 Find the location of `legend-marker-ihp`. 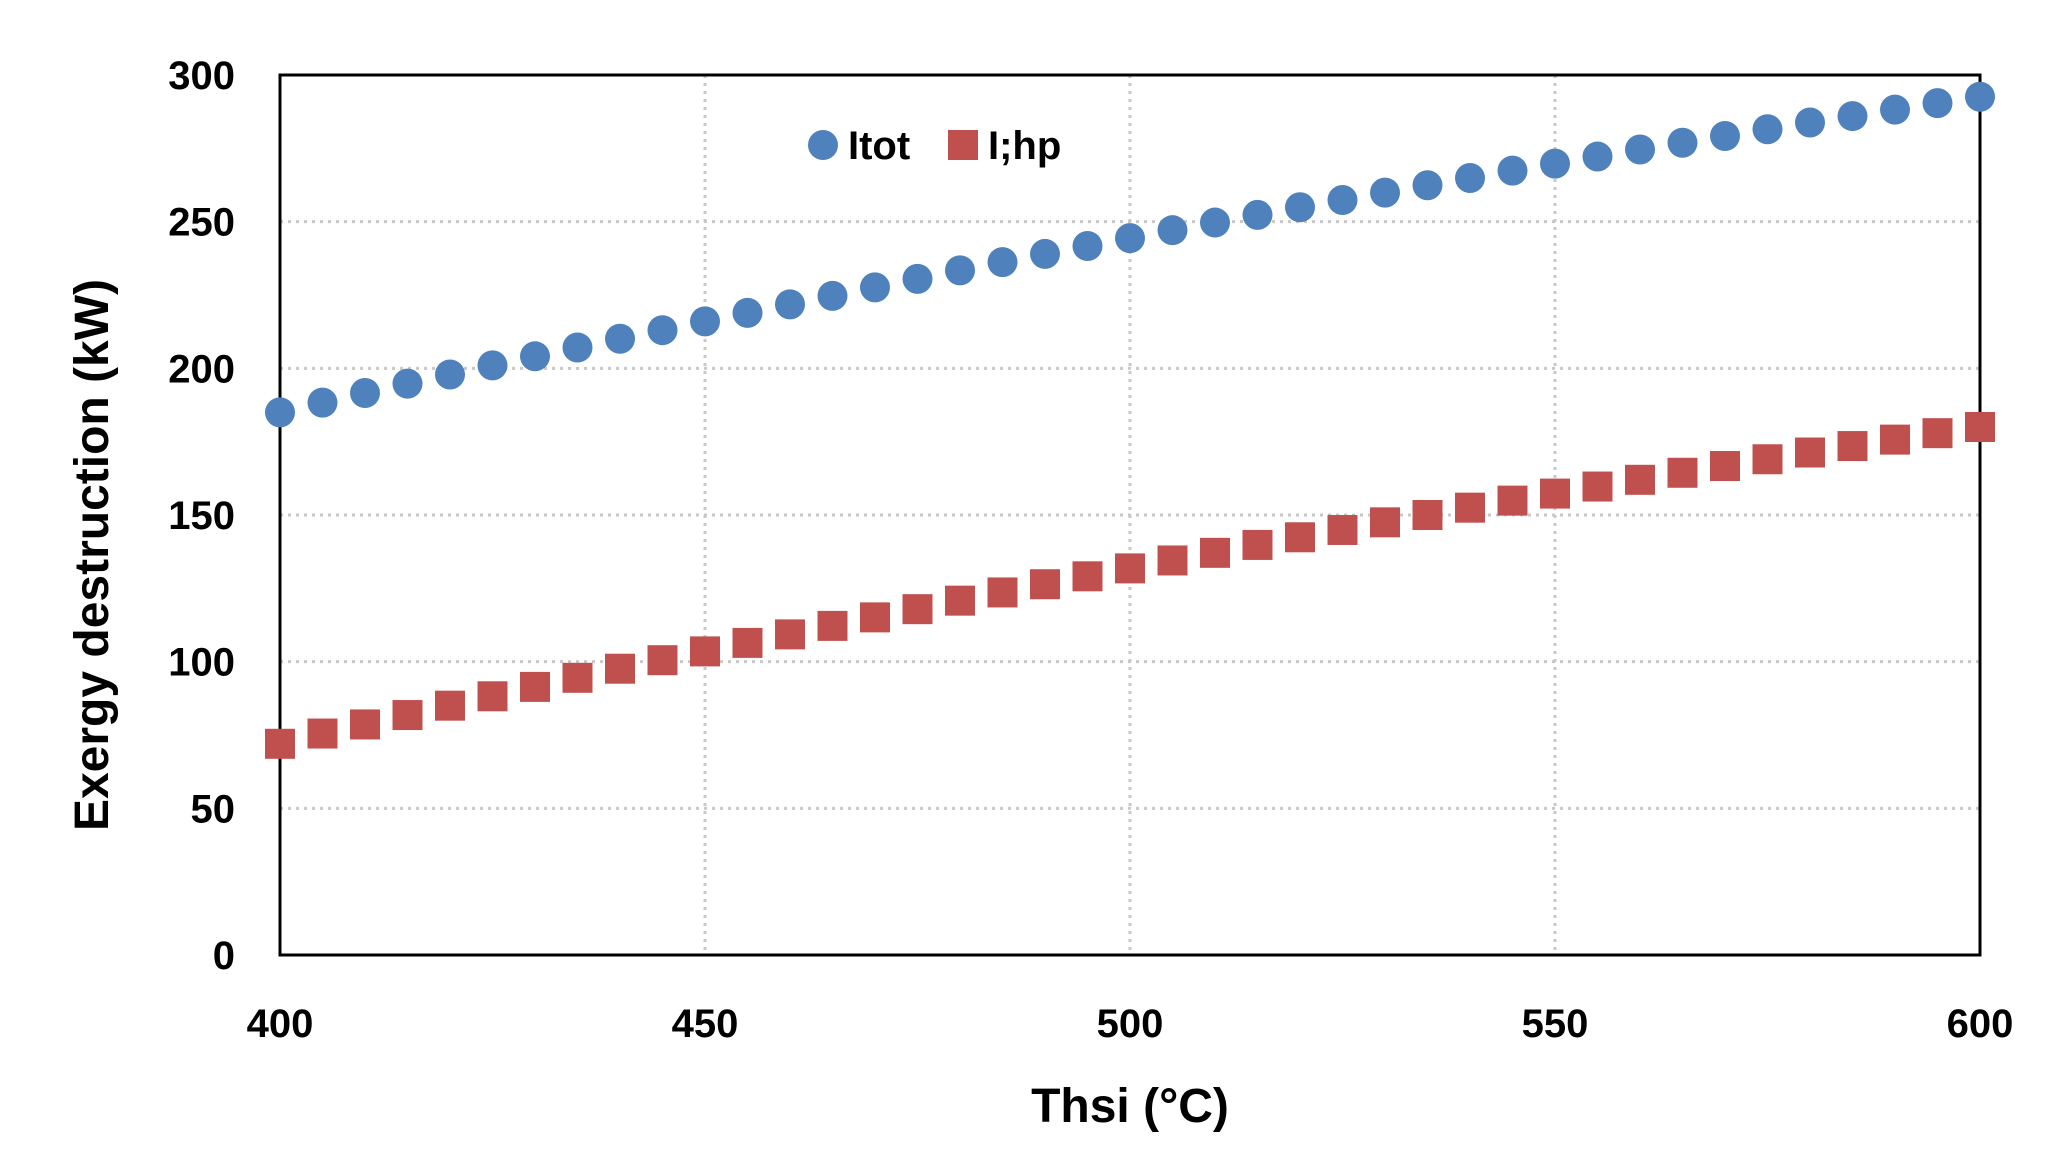

legend-marker-ihp is located at coordinates (963, 145).